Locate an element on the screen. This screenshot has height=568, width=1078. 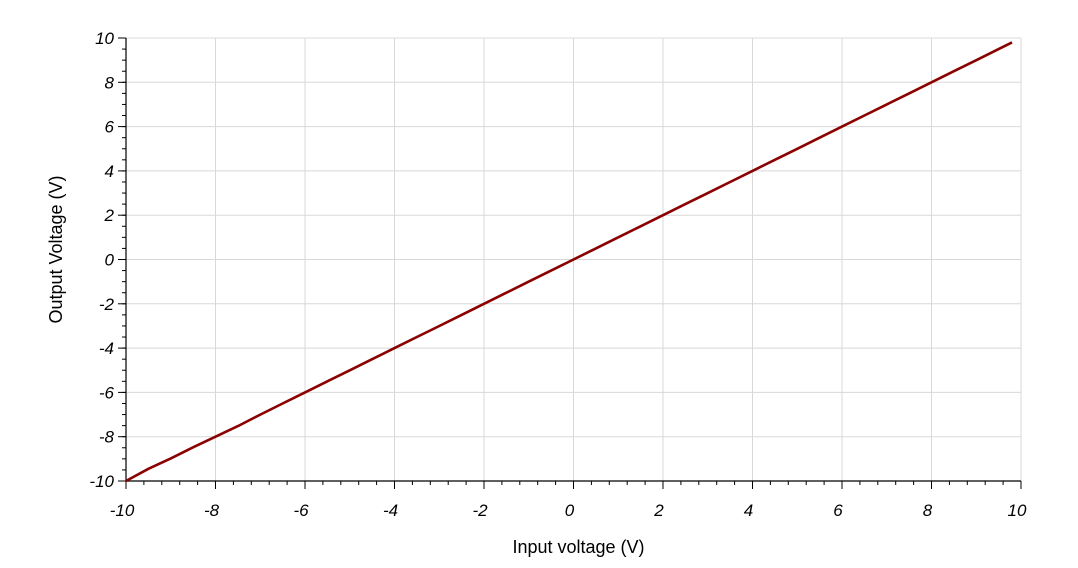
x-tick-label: 10 is located at coordinates (1017, 510).